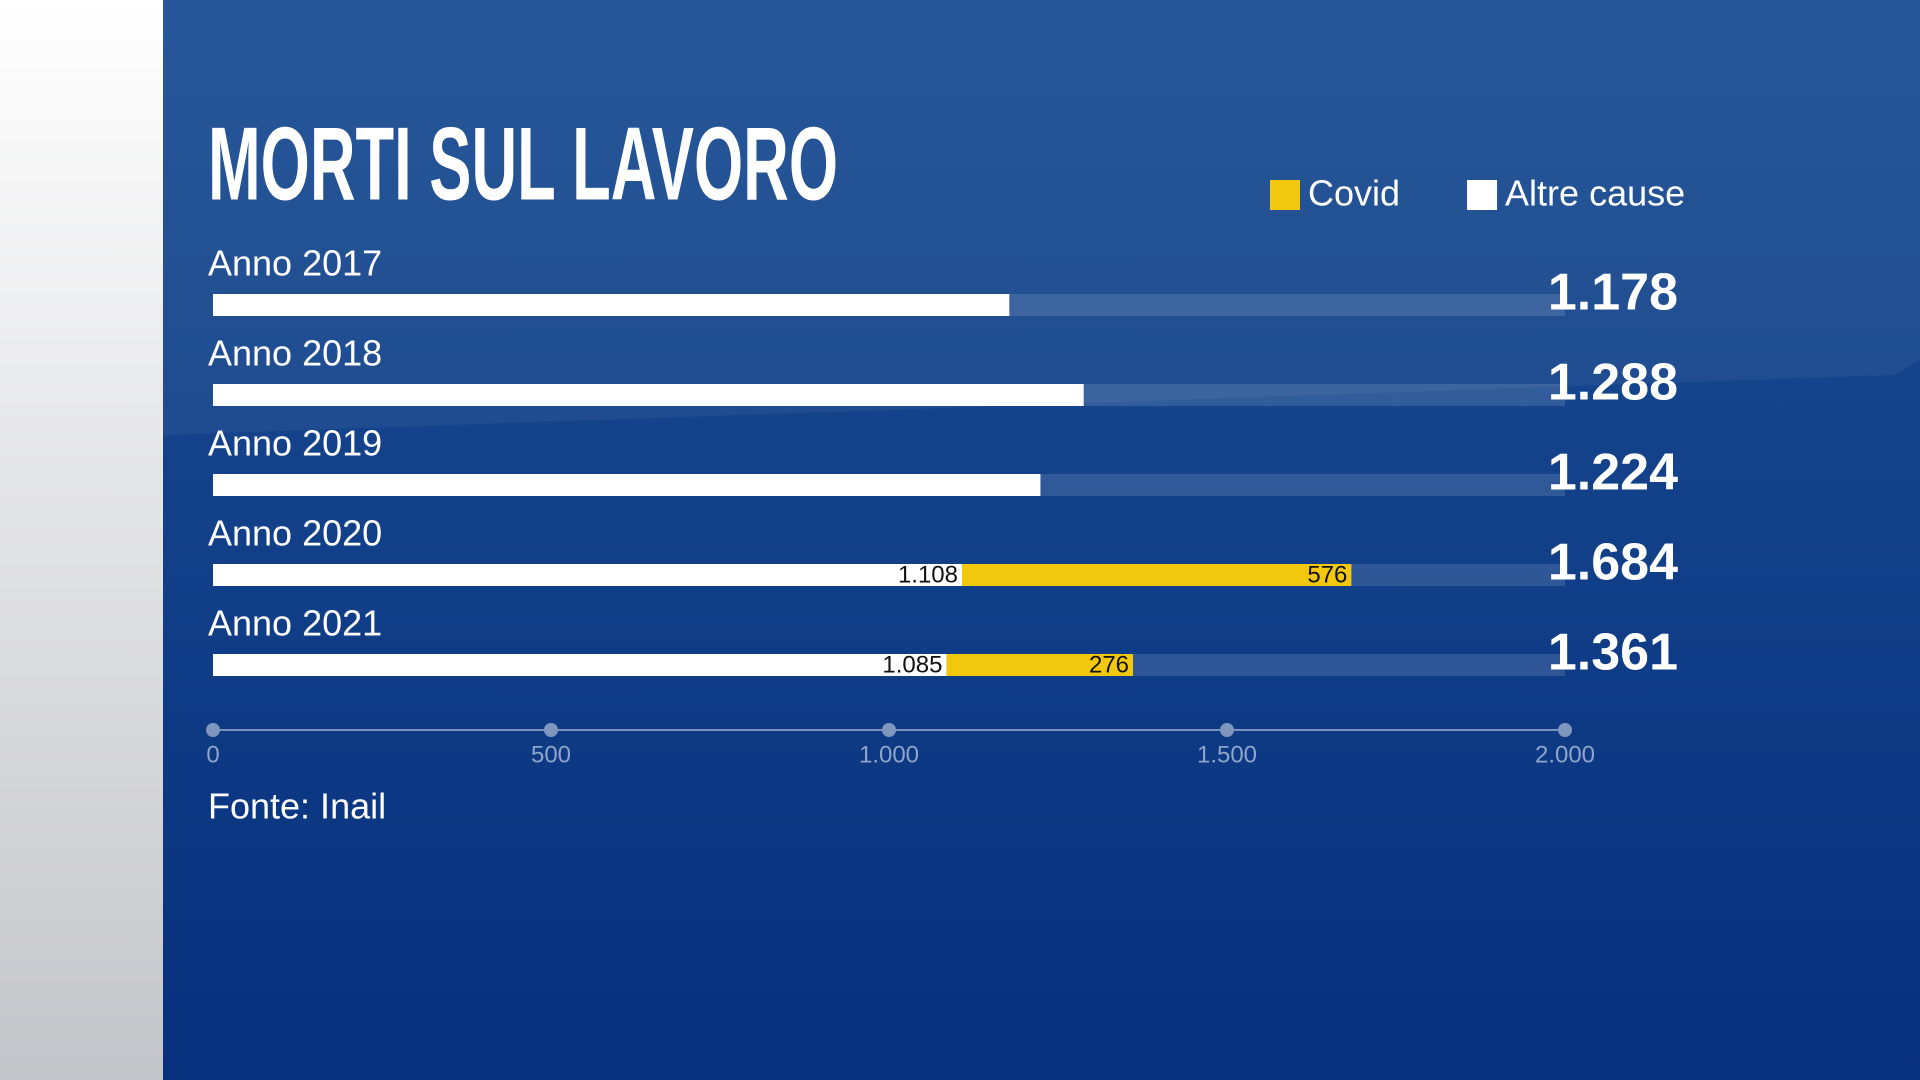 This screenshot has width=1920, height=1080. What do you see at coordinates (1613, 383) in the screenshot?
I see `total-label: 1.288` at bounding box center [1613, 383].